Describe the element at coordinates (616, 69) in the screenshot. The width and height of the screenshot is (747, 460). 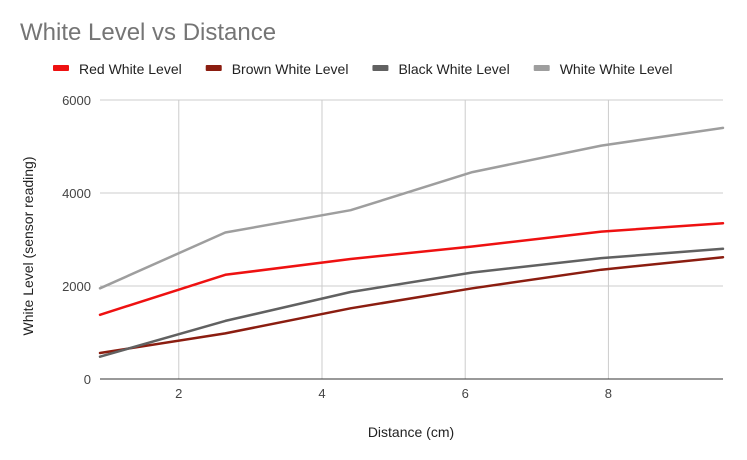
I see `legend-label-white-white-level: White White Level` at that location.